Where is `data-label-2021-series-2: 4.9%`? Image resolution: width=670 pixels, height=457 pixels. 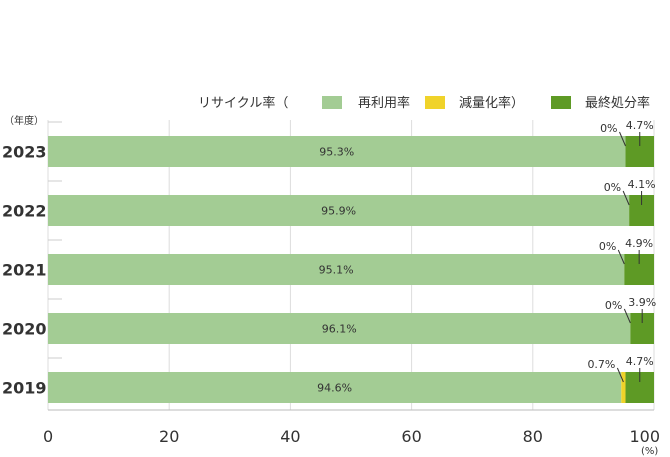
data-label-2021-series-2: 4.9% is located at coordinates (639, 243).